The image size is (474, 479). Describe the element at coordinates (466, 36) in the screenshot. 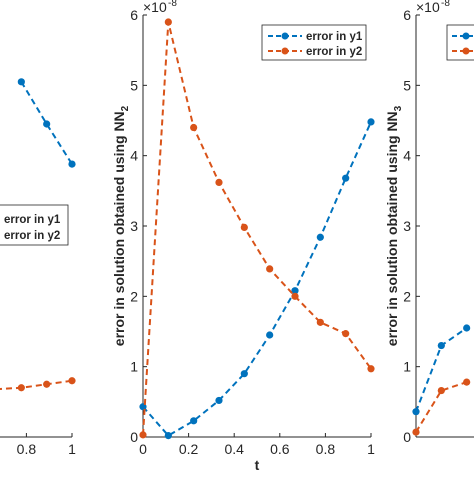

I see `right-legend-marker-y1` at that location.